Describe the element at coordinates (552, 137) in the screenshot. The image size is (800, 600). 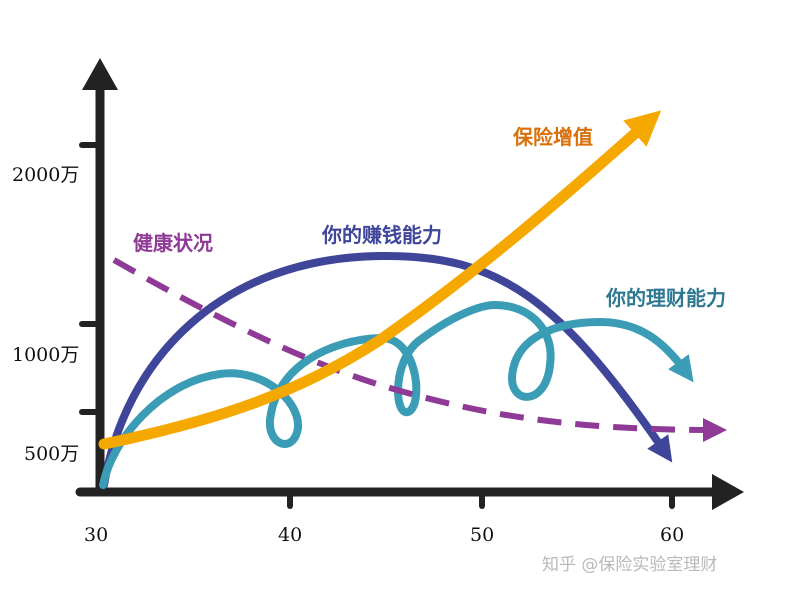
I see `series-label-insurance-value: 保险增值` at that location.